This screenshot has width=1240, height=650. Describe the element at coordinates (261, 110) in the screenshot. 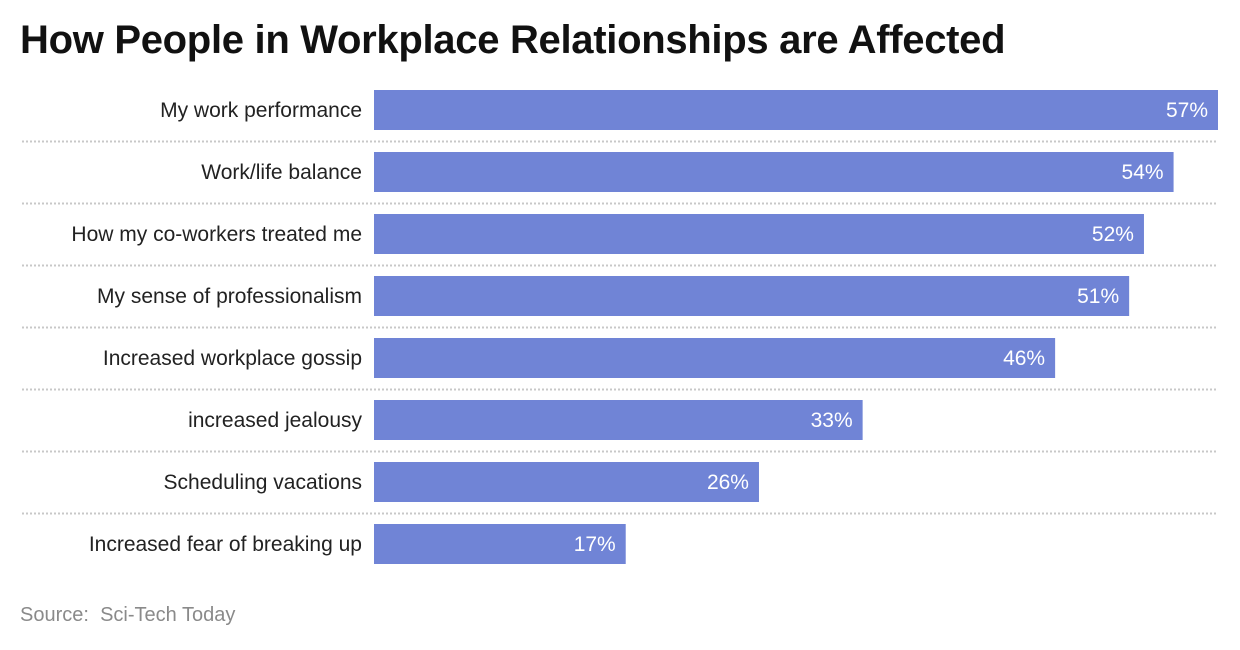

I see `category-label: My work performance` at that location.